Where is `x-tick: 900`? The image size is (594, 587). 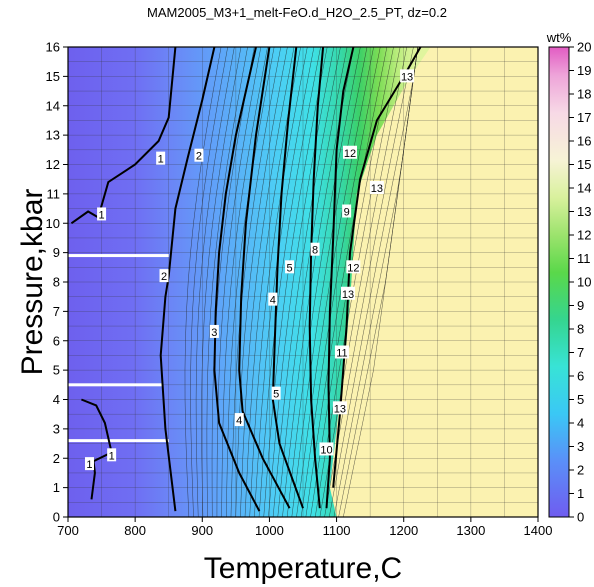 x-tick: 900 is located at coordinates (202, 527).